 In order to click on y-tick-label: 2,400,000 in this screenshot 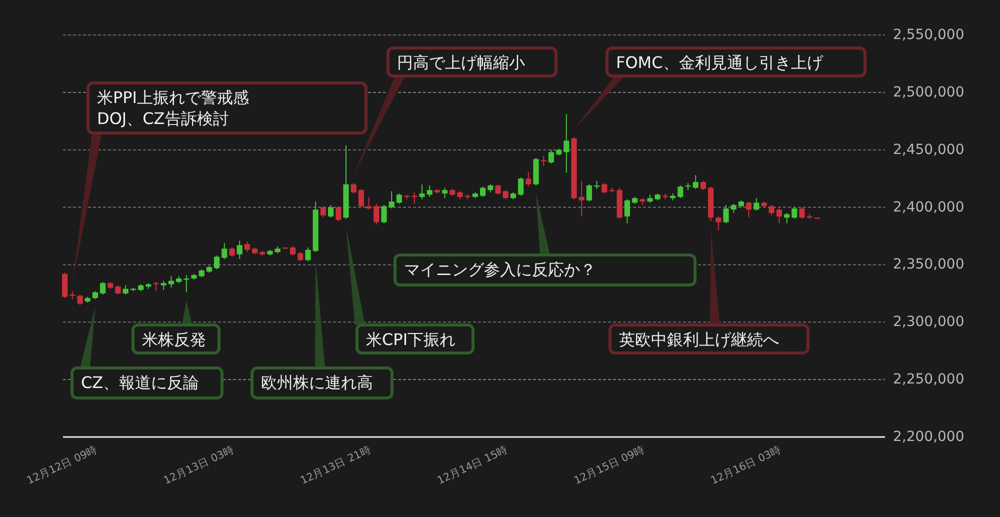, I will do `click(928, 207)`.